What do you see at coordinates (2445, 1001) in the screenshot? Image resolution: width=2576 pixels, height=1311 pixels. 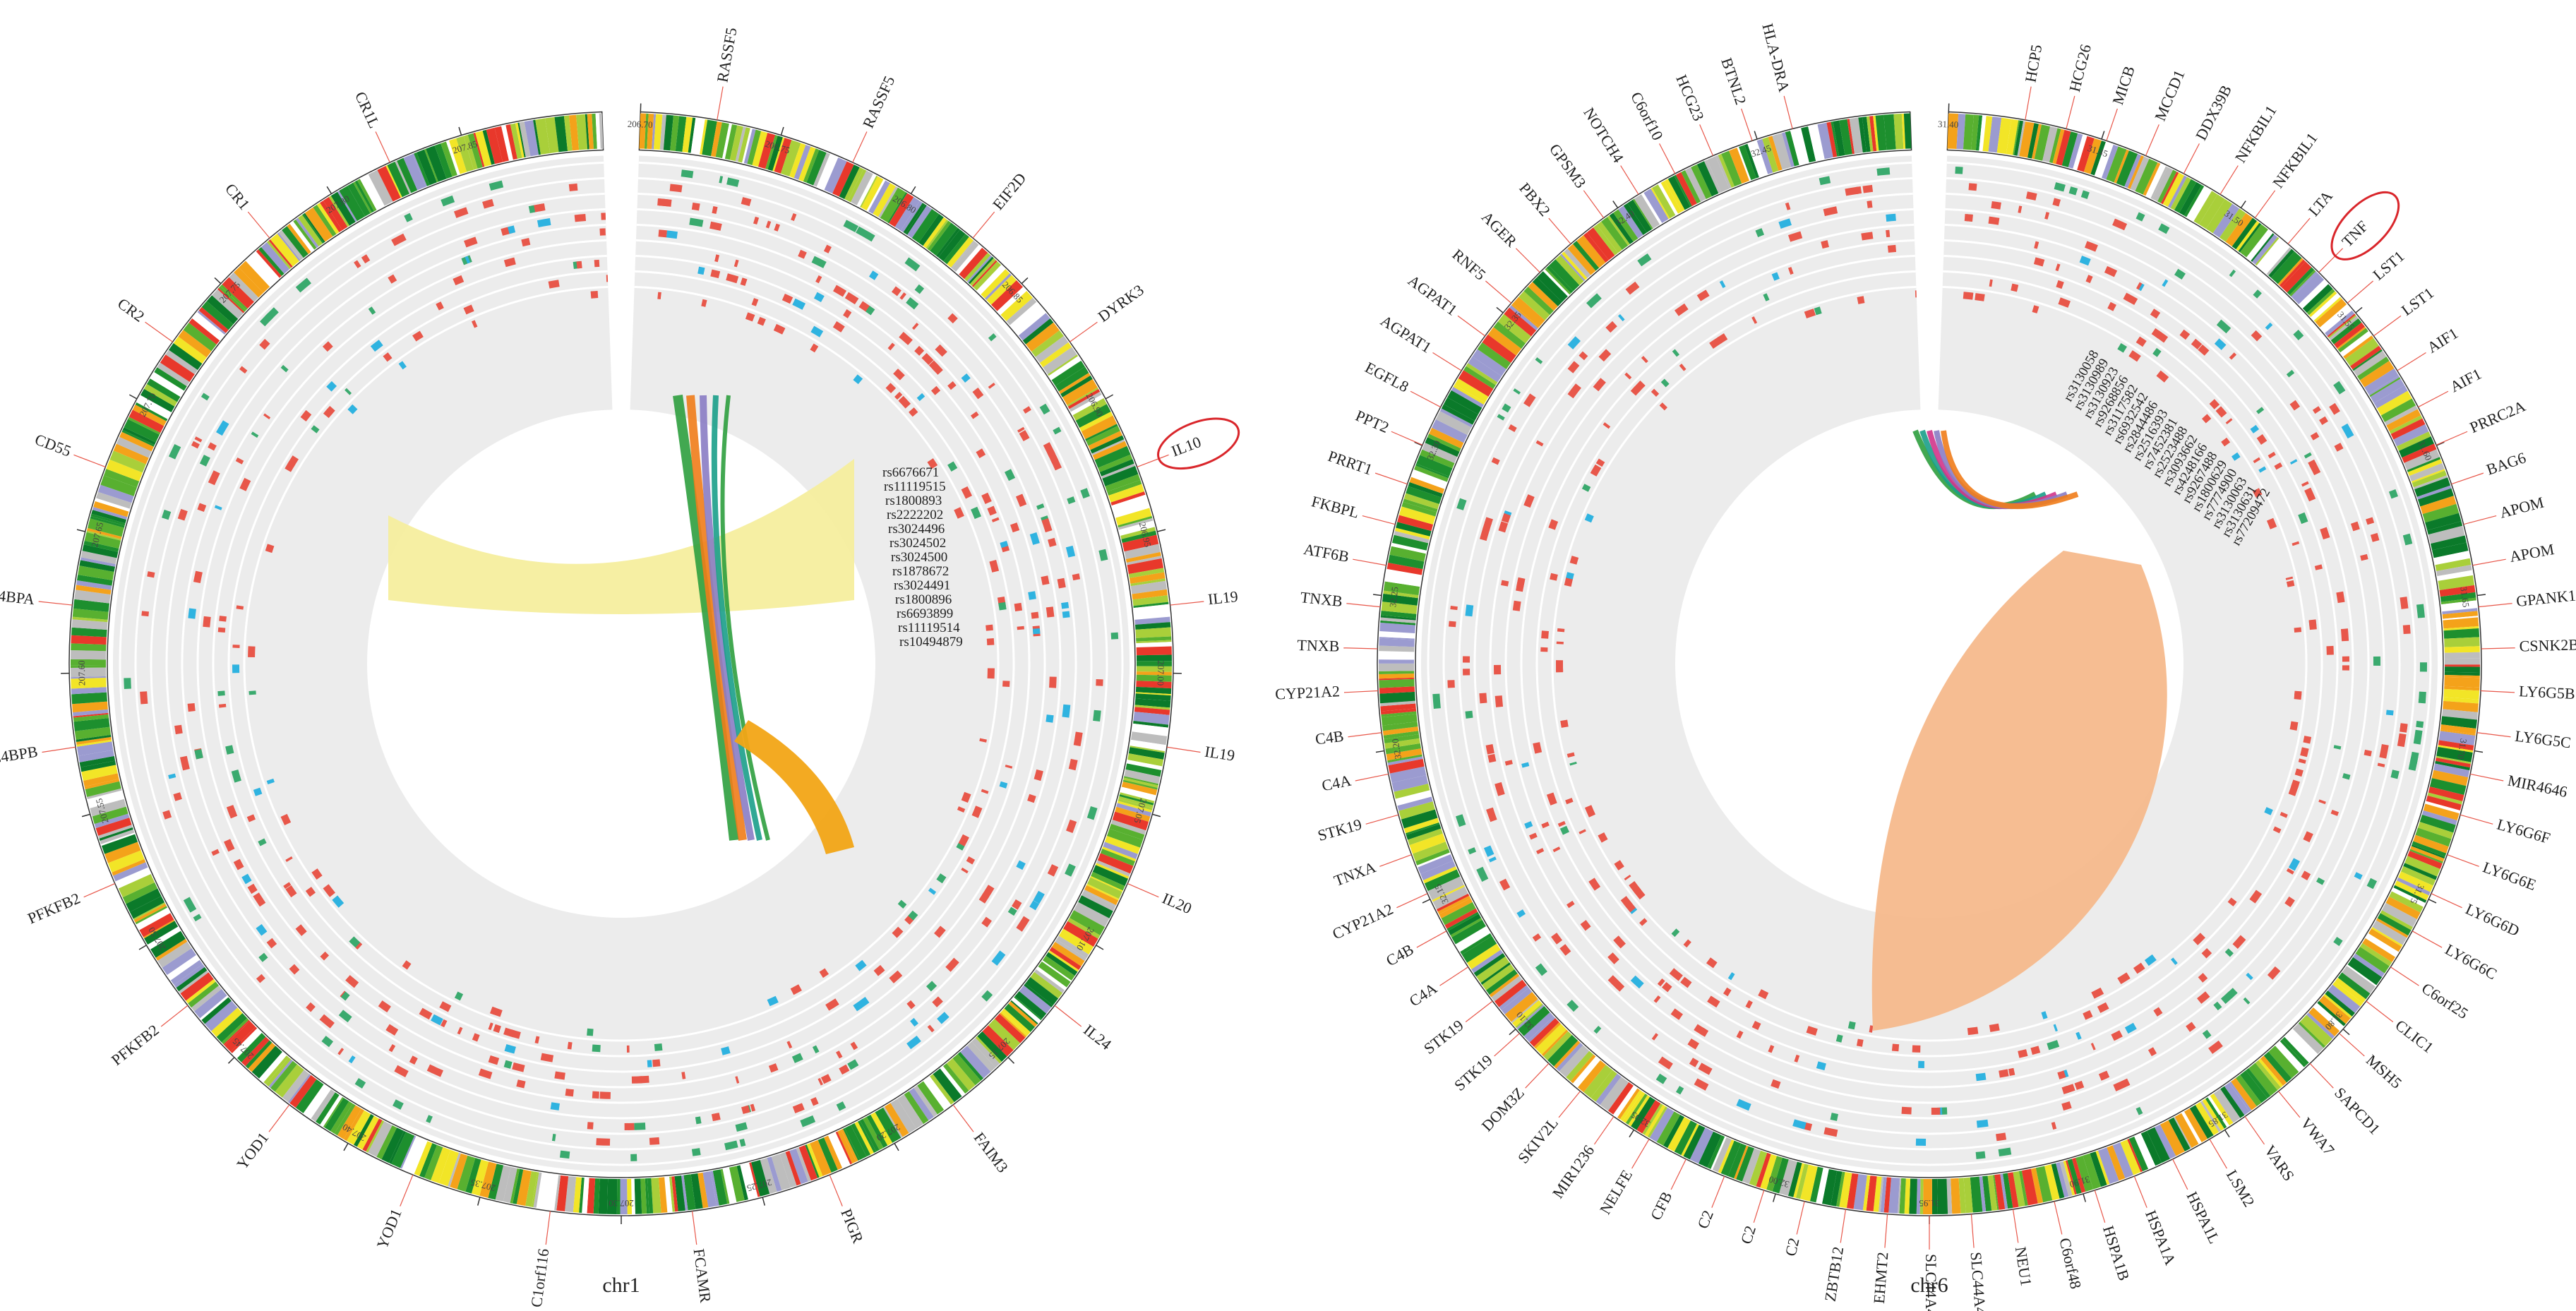 I see `gene-label: C6orf25` at bounding box center [2445, 1001].